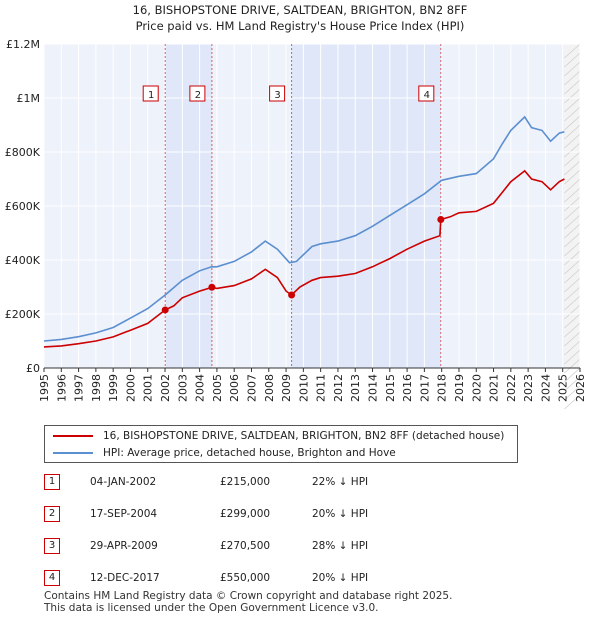 The image size is (600, 620). I want to click on x-tick-label: 2012, so click(338, 388).